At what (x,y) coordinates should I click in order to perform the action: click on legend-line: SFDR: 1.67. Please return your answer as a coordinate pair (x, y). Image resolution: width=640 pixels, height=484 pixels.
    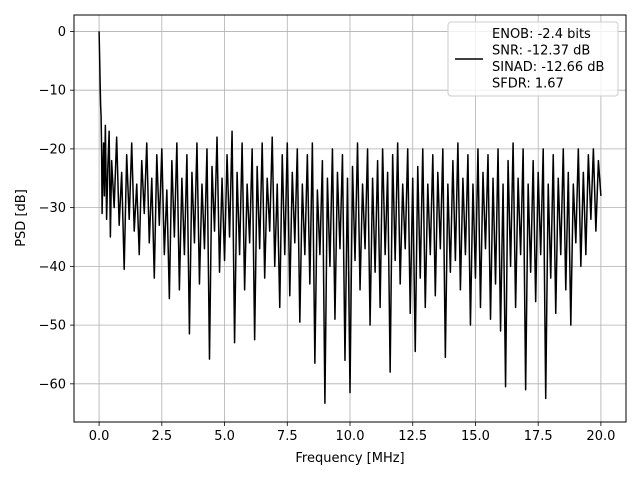
    Looking at the image, I should click on (528, 84).